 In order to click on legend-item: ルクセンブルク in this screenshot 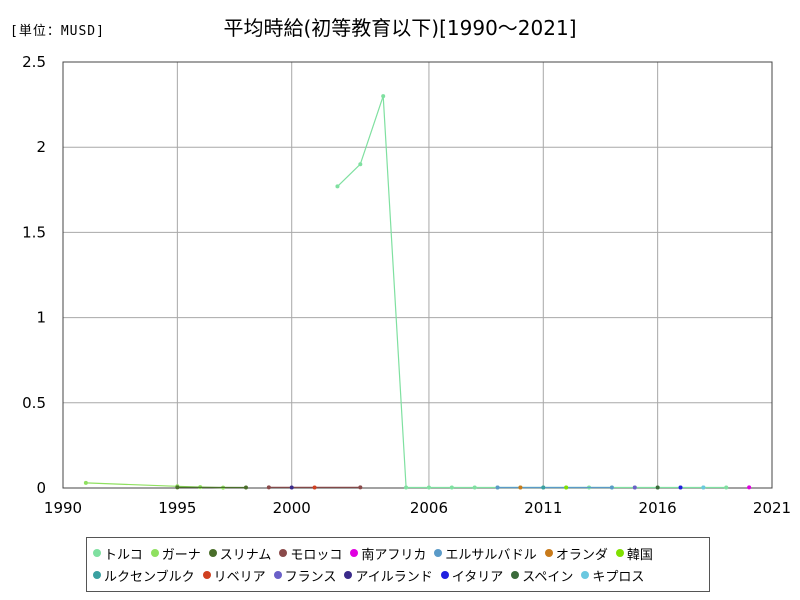, I will do `click(144, 575)`.